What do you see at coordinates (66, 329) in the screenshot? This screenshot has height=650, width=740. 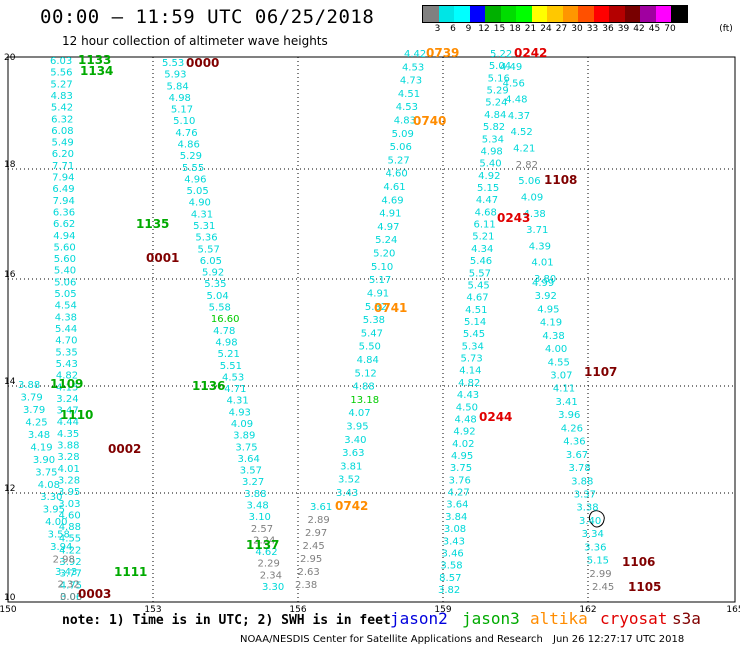 I see `swh-value: 5.44` at bounding box center [66, 329].